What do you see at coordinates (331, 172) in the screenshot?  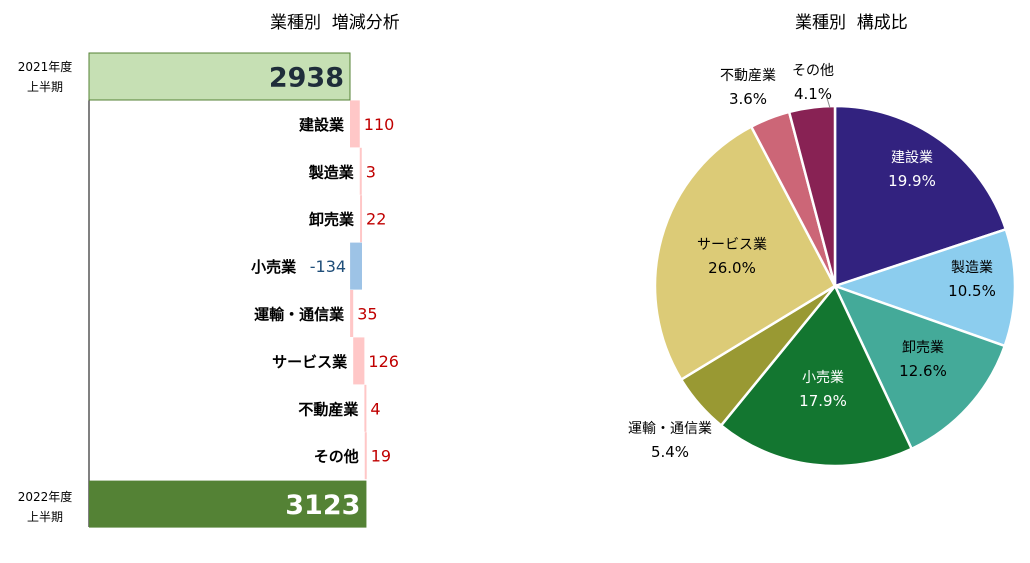 I see `category-label: 製造業` at bounding box center [331, 172].